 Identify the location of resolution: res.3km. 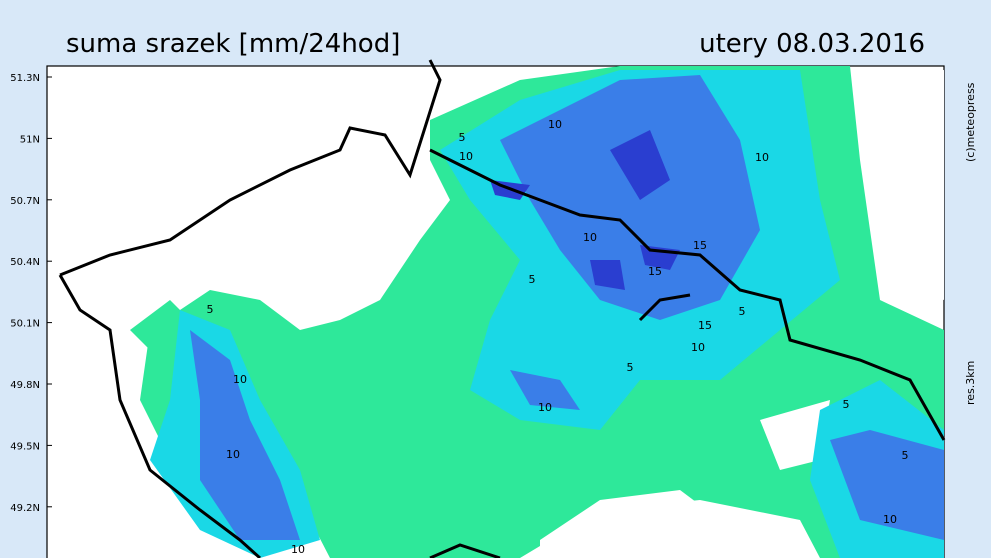
(970, 383).